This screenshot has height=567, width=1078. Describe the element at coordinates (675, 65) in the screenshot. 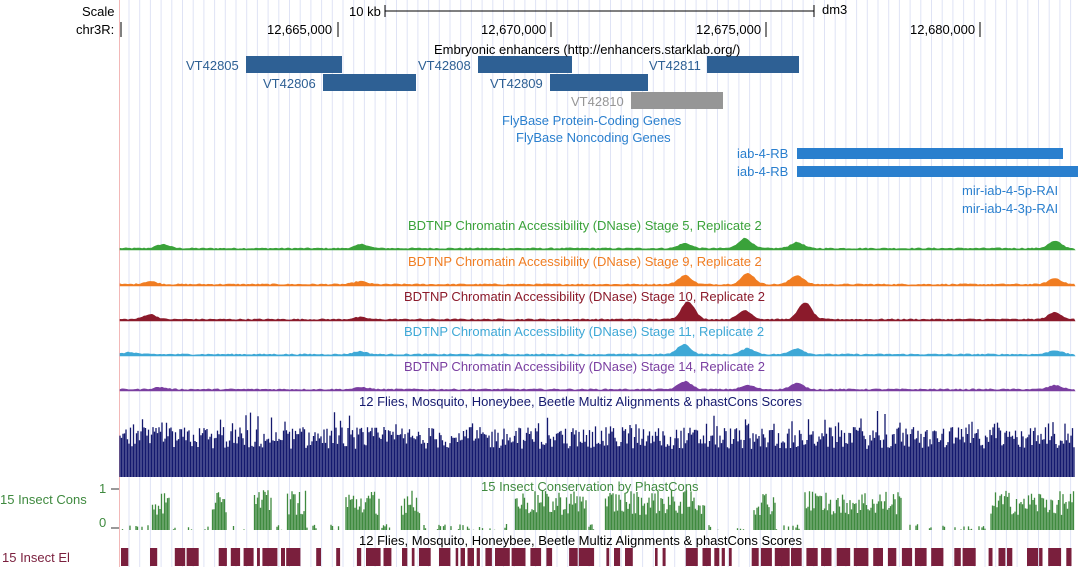

I see `enhancer-label-vt42811: VT42811` at that location.